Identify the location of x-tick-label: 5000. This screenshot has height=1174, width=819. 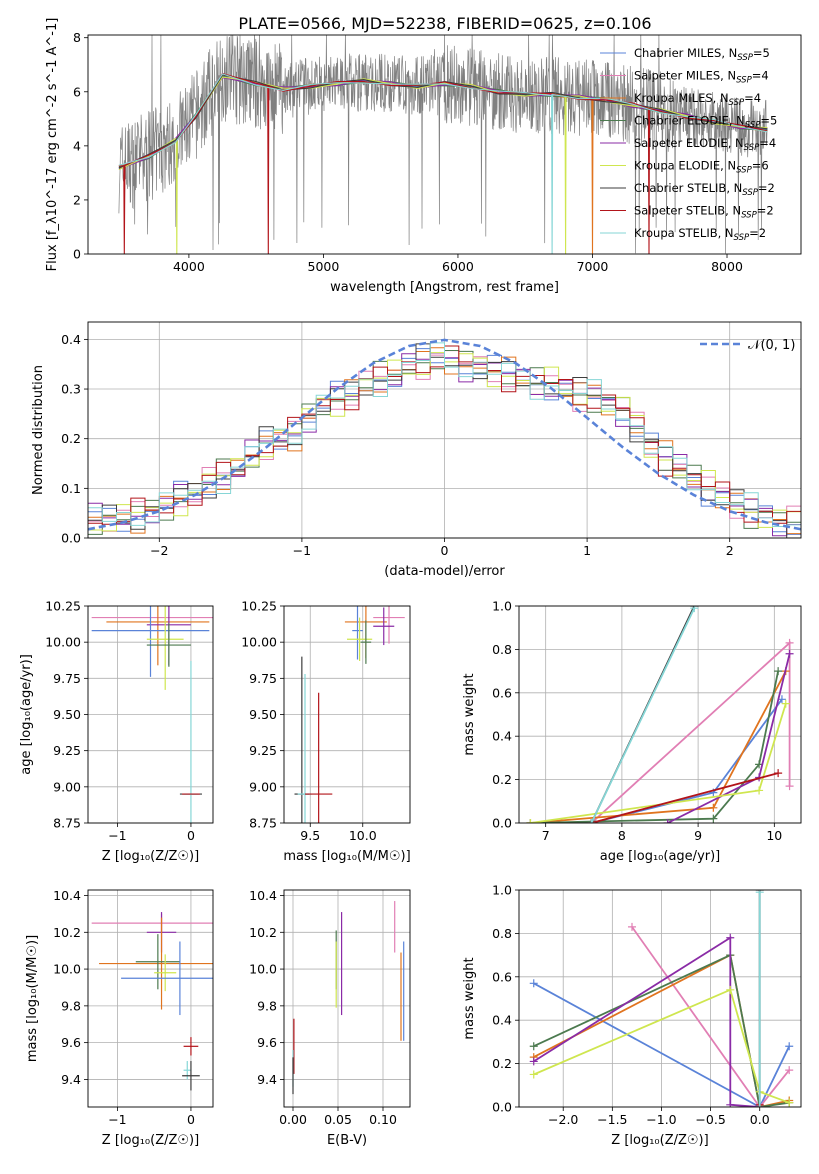
(324, 266).